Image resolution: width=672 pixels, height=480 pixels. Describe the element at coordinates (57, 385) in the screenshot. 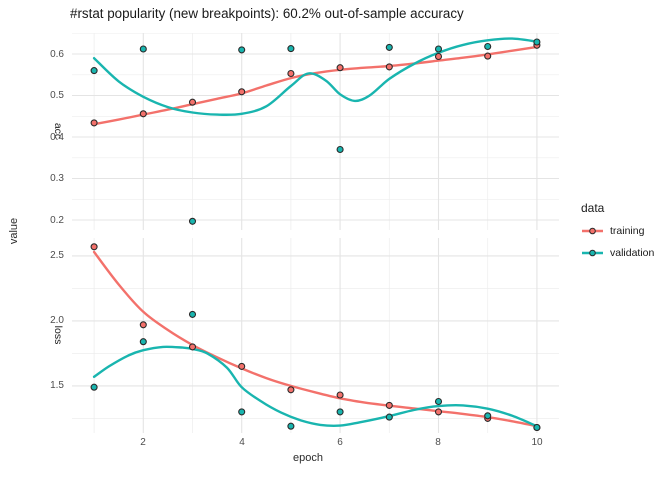

I see `y-tick-label: 1.5` at that location.